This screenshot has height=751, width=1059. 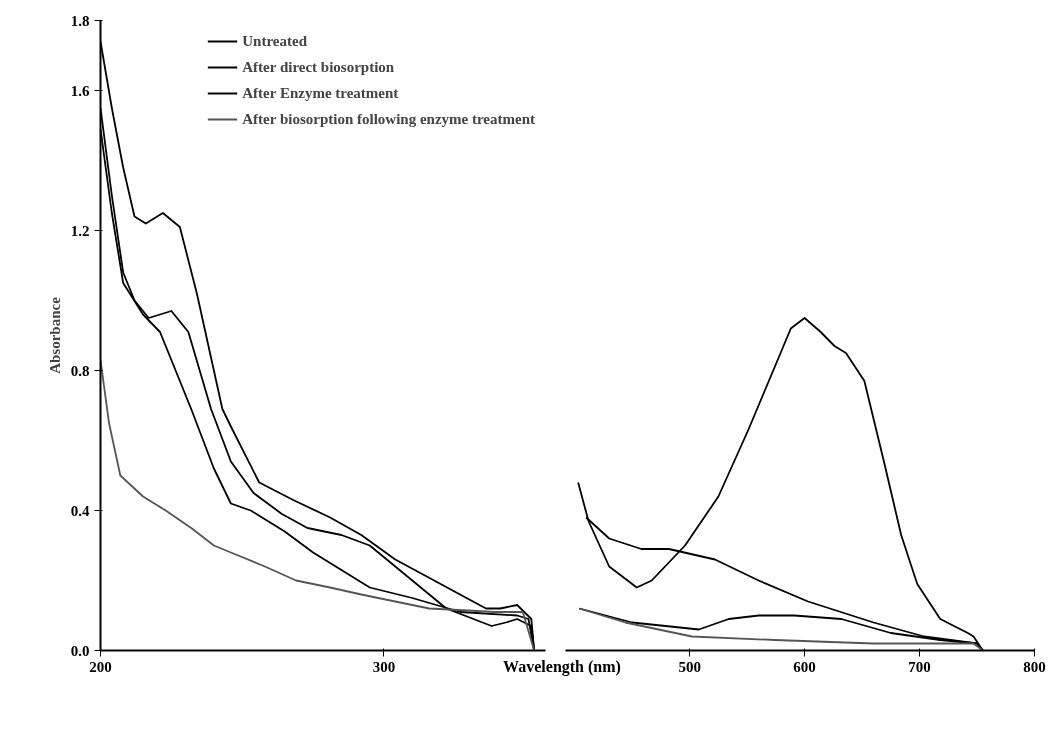 What do you see at coordinates (320, 93) in the screenshot?
I see `legend-label: After Enzyme treatment` at bounding box center [320, 93].